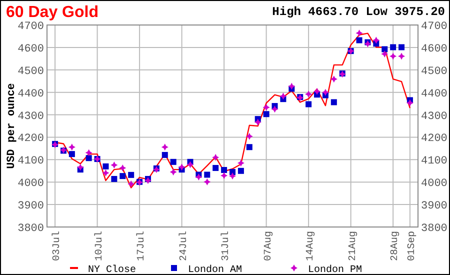 The height and width of the screenshot is (275, 450). Describe the element at coordinates (434, 116) in the screenshot. I see `y2-tick-label: 4300` at that location.